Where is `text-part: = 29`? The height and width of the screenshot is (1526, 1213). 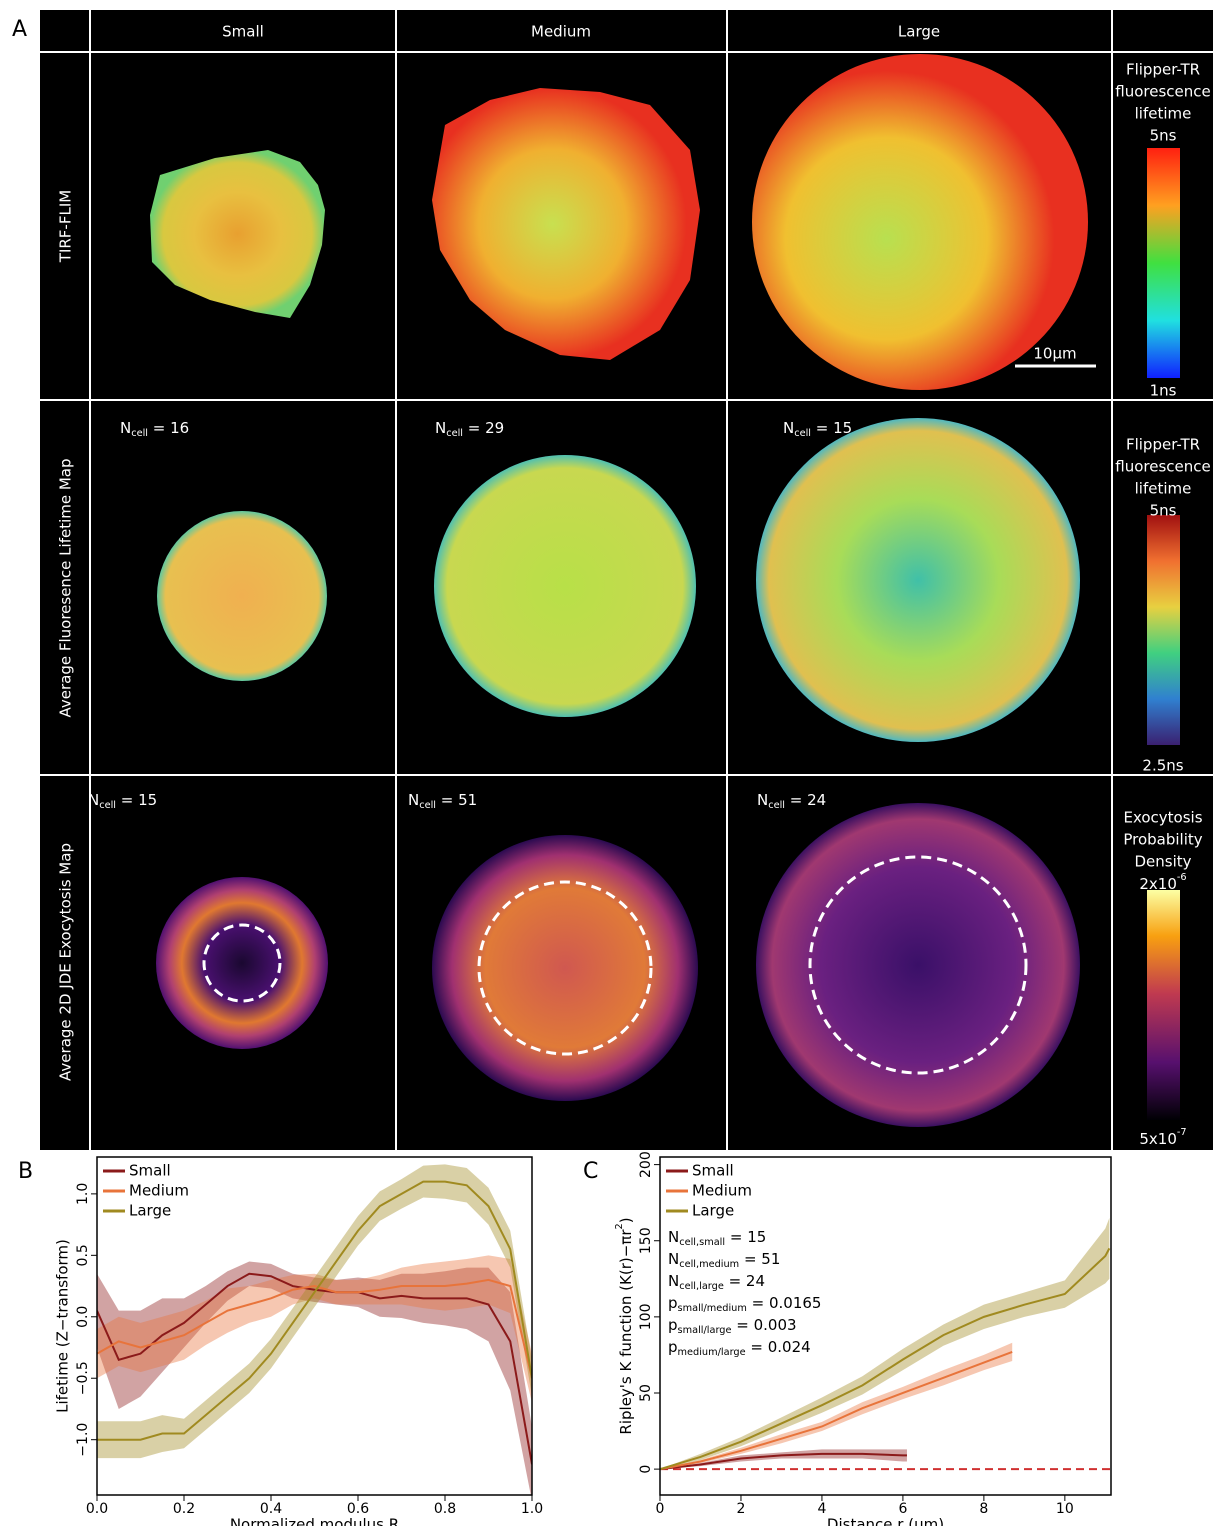
text-part: = 29 is located at coordinates (483, 428).